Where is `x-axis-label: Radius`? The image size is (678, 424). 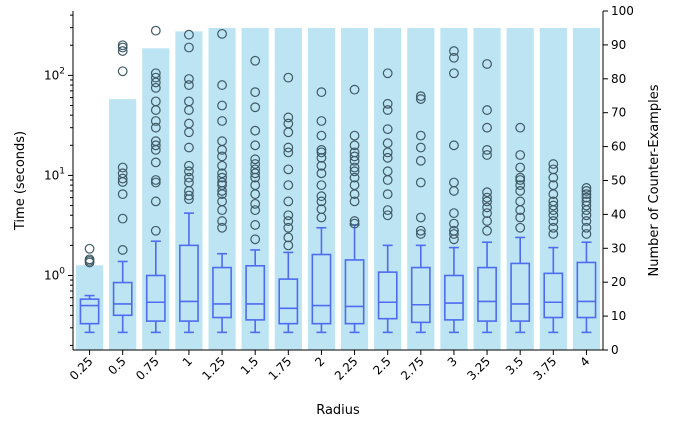 x-axis-label: Radius is located at coordinates (338, 410).